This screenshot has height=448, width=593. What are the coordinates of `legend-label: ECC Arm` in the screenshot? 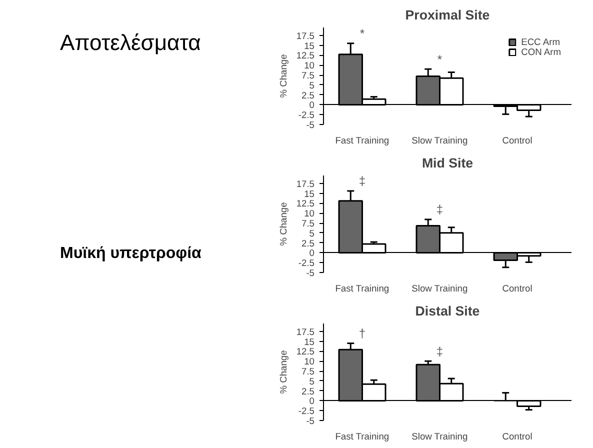 It's located at (540, 42).